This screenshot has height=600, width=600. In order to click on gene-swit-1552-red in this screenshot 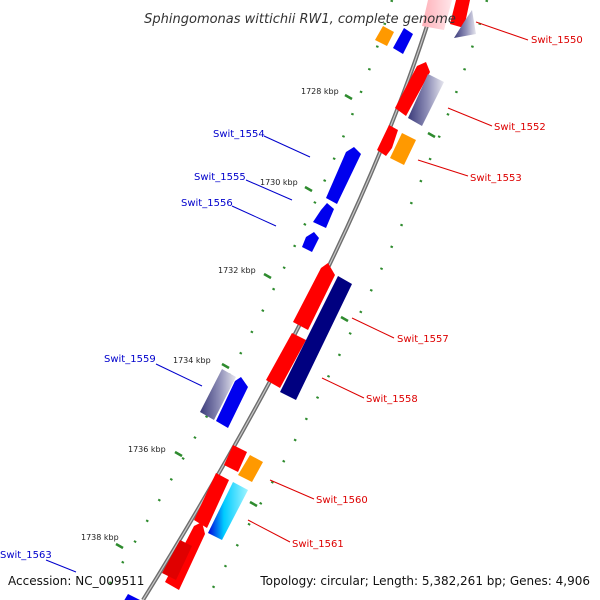, I will do `click(412, 89)`.